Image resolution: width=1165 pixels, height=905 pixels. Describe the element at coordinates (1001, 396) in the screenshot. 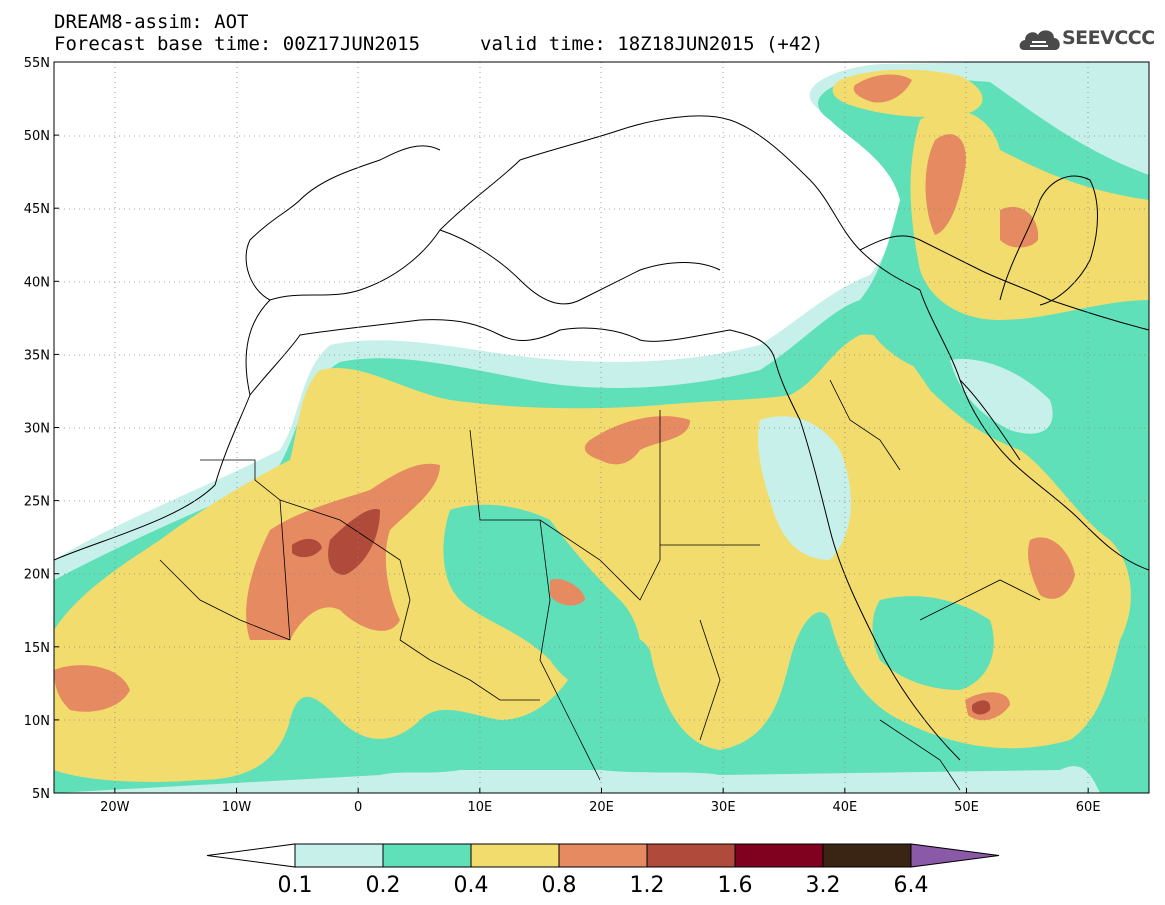

I see `aot-contour-white-patch` at that location.